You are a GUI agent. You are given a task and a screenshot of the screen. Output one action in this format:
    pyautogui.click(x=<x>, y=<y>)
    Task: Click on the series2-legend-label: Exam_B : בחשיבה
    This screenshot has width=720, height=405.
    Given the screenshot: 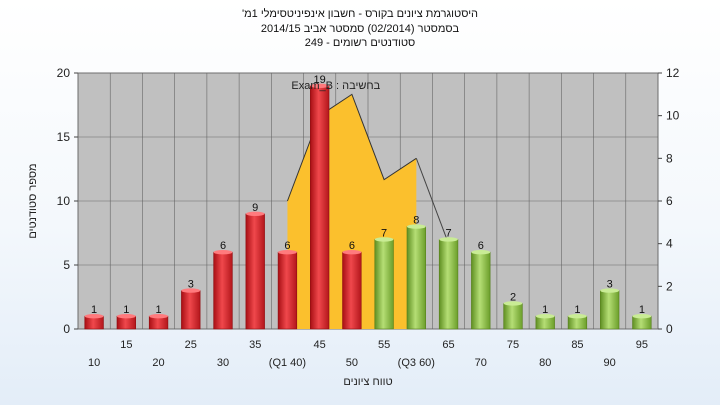 What is the action you would take?
    pyautogui.click(x=335, y=86)
    